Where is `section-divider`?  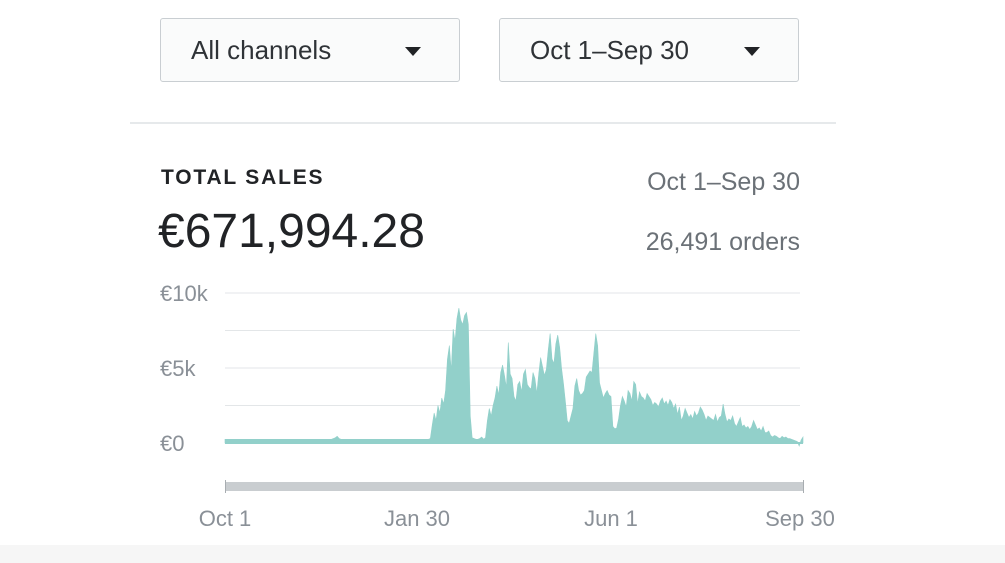
section-divider is located at coordinates (483, 123).